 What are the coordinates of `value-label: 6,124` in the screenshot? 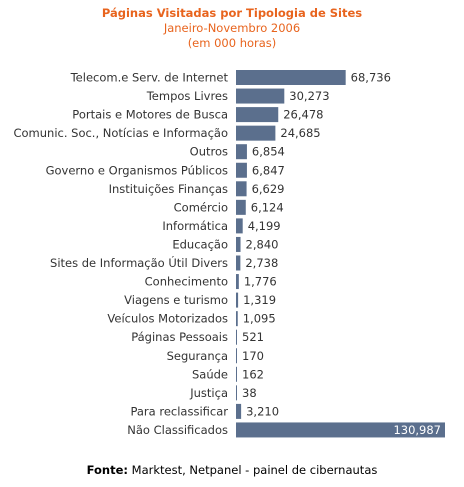 It's located at (267, 207).